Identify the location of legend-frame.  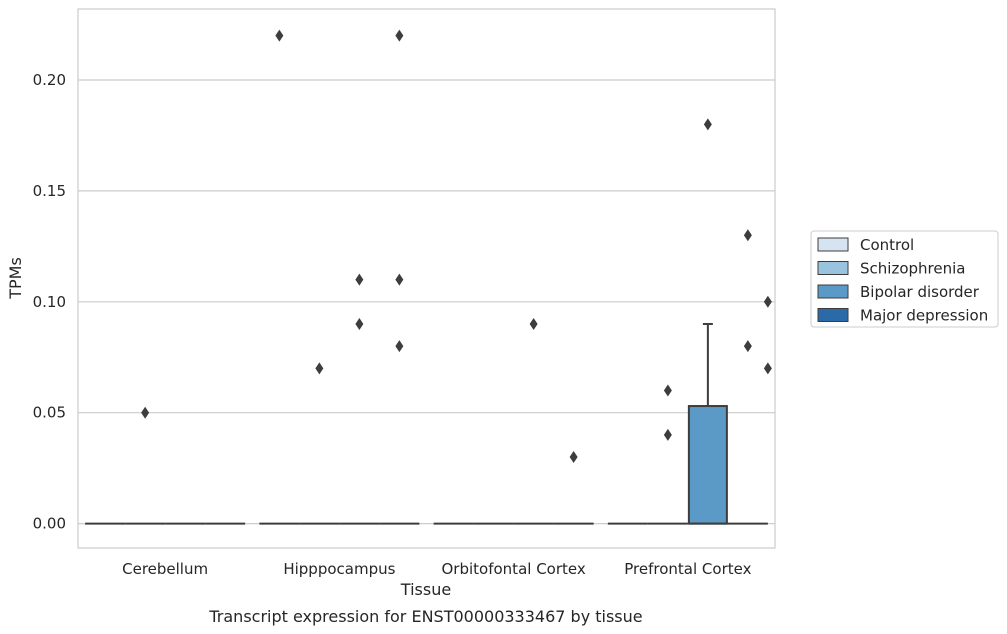
(904, 279).